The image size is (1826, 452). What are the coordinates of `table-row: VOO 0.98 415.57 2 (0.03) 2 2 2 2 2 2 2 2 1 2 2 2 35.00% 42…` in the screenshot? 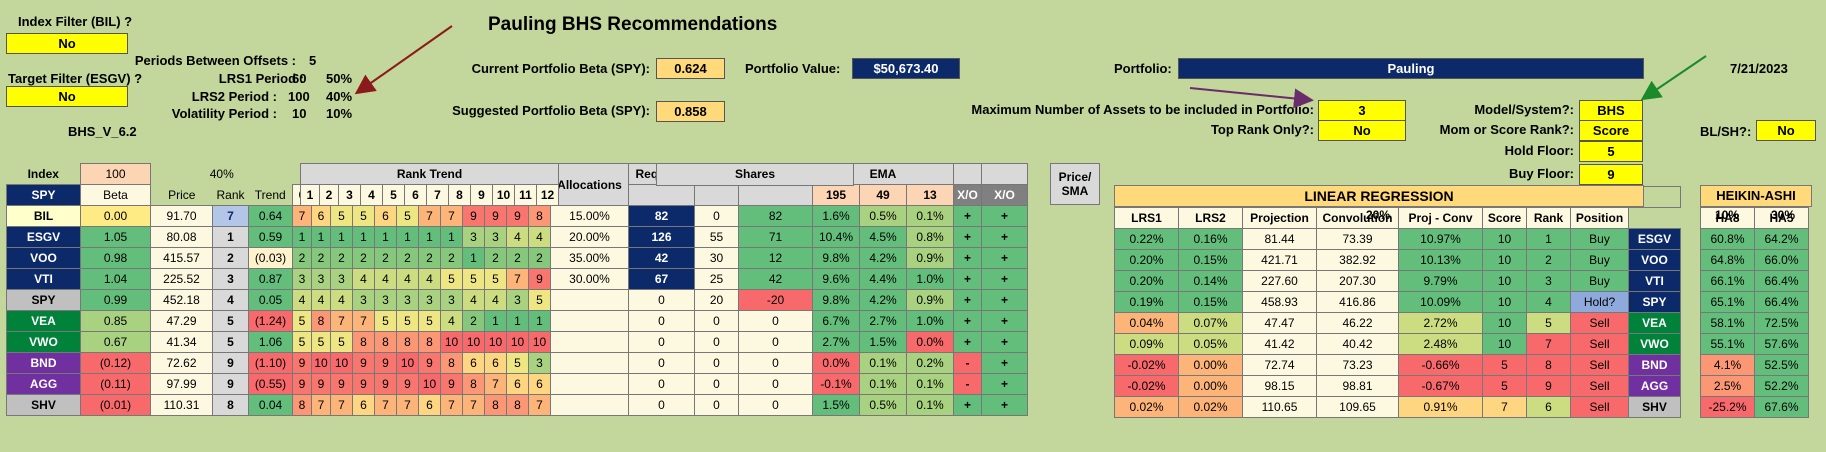 It's located at (517, 258).